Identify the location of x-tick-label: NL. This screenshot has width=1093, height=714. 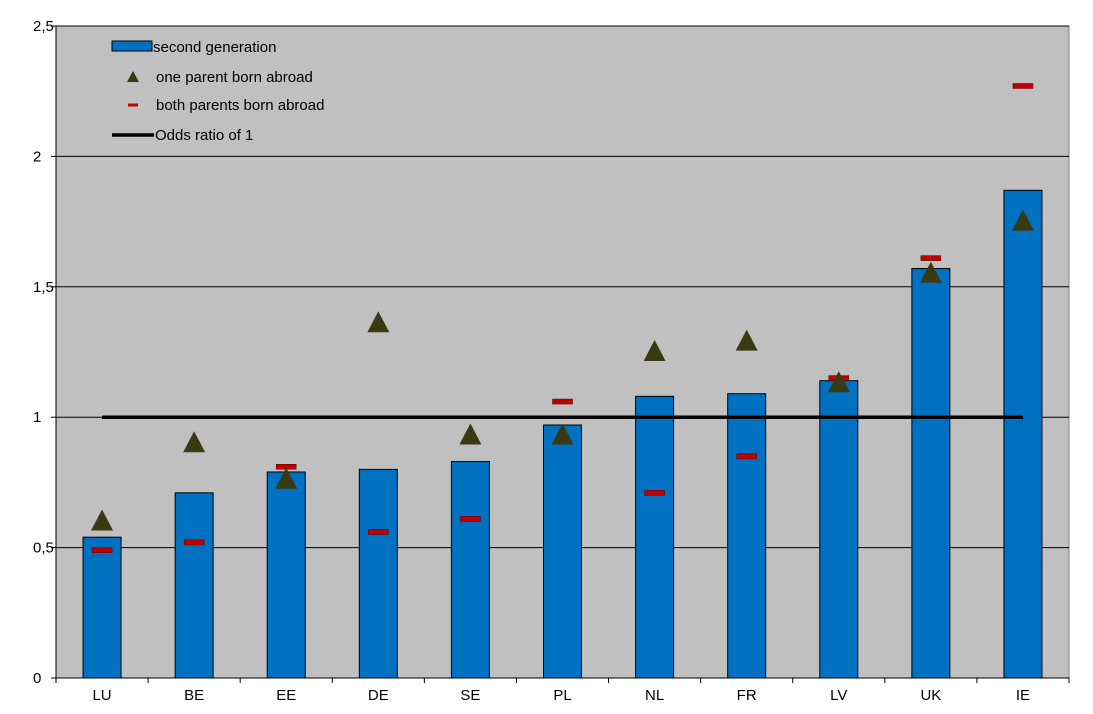
(654, 695).